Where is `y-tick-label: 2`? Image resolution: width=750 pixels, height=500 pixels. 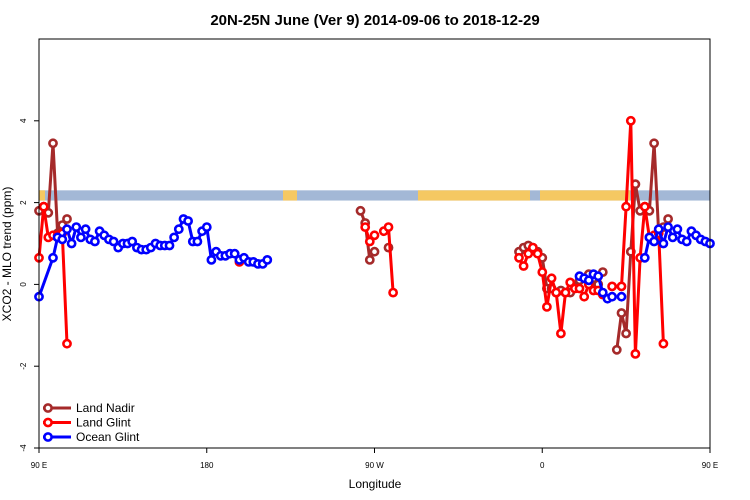
y-tick-label: 2 is located at coordinates (23, 202).